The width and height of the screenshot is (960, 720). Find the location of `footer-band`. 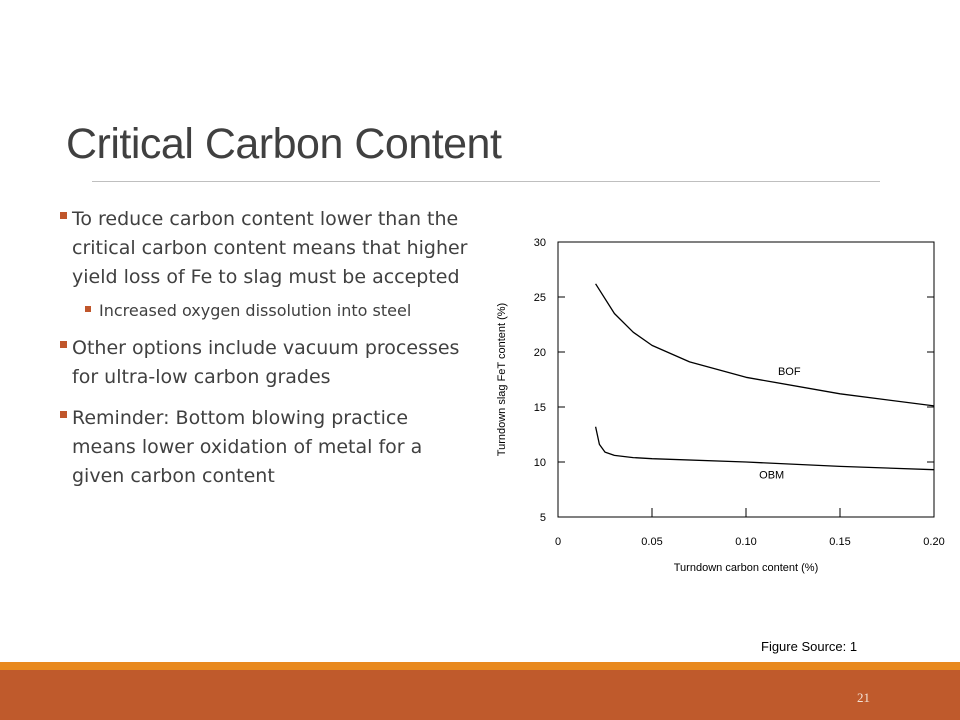

footer-band is located at coordinates (480, 695).